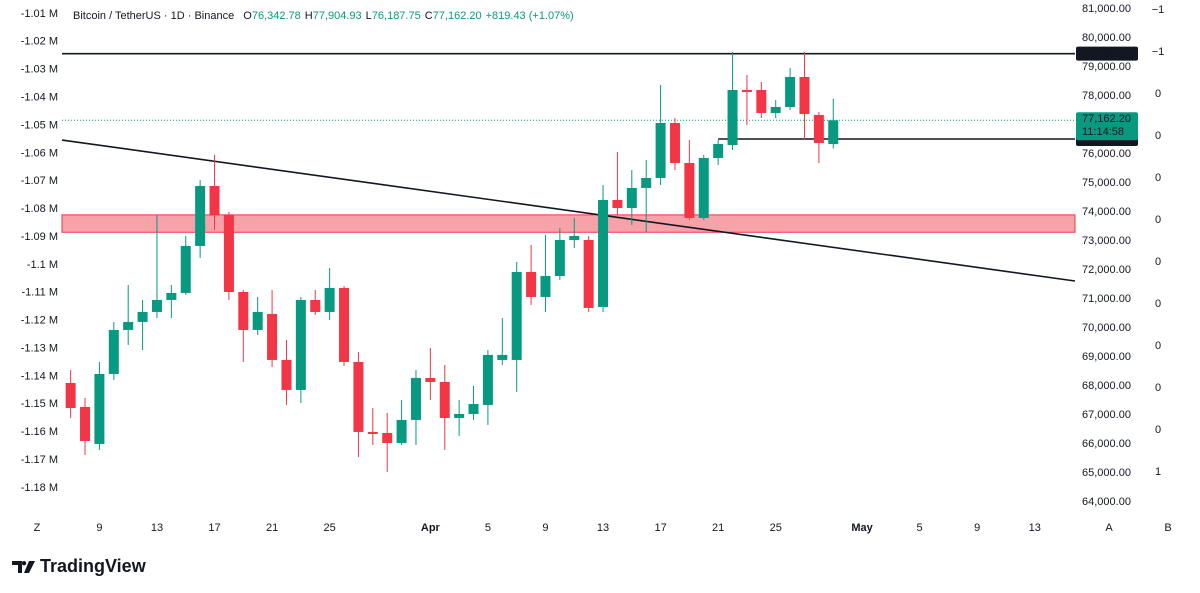 Image resolution: width=1200 pixels, height=593 pixels. Describe the element at coordinates (39, 488) in the screenshot. I see `y2-tick-label: -1.18 M` at that location.